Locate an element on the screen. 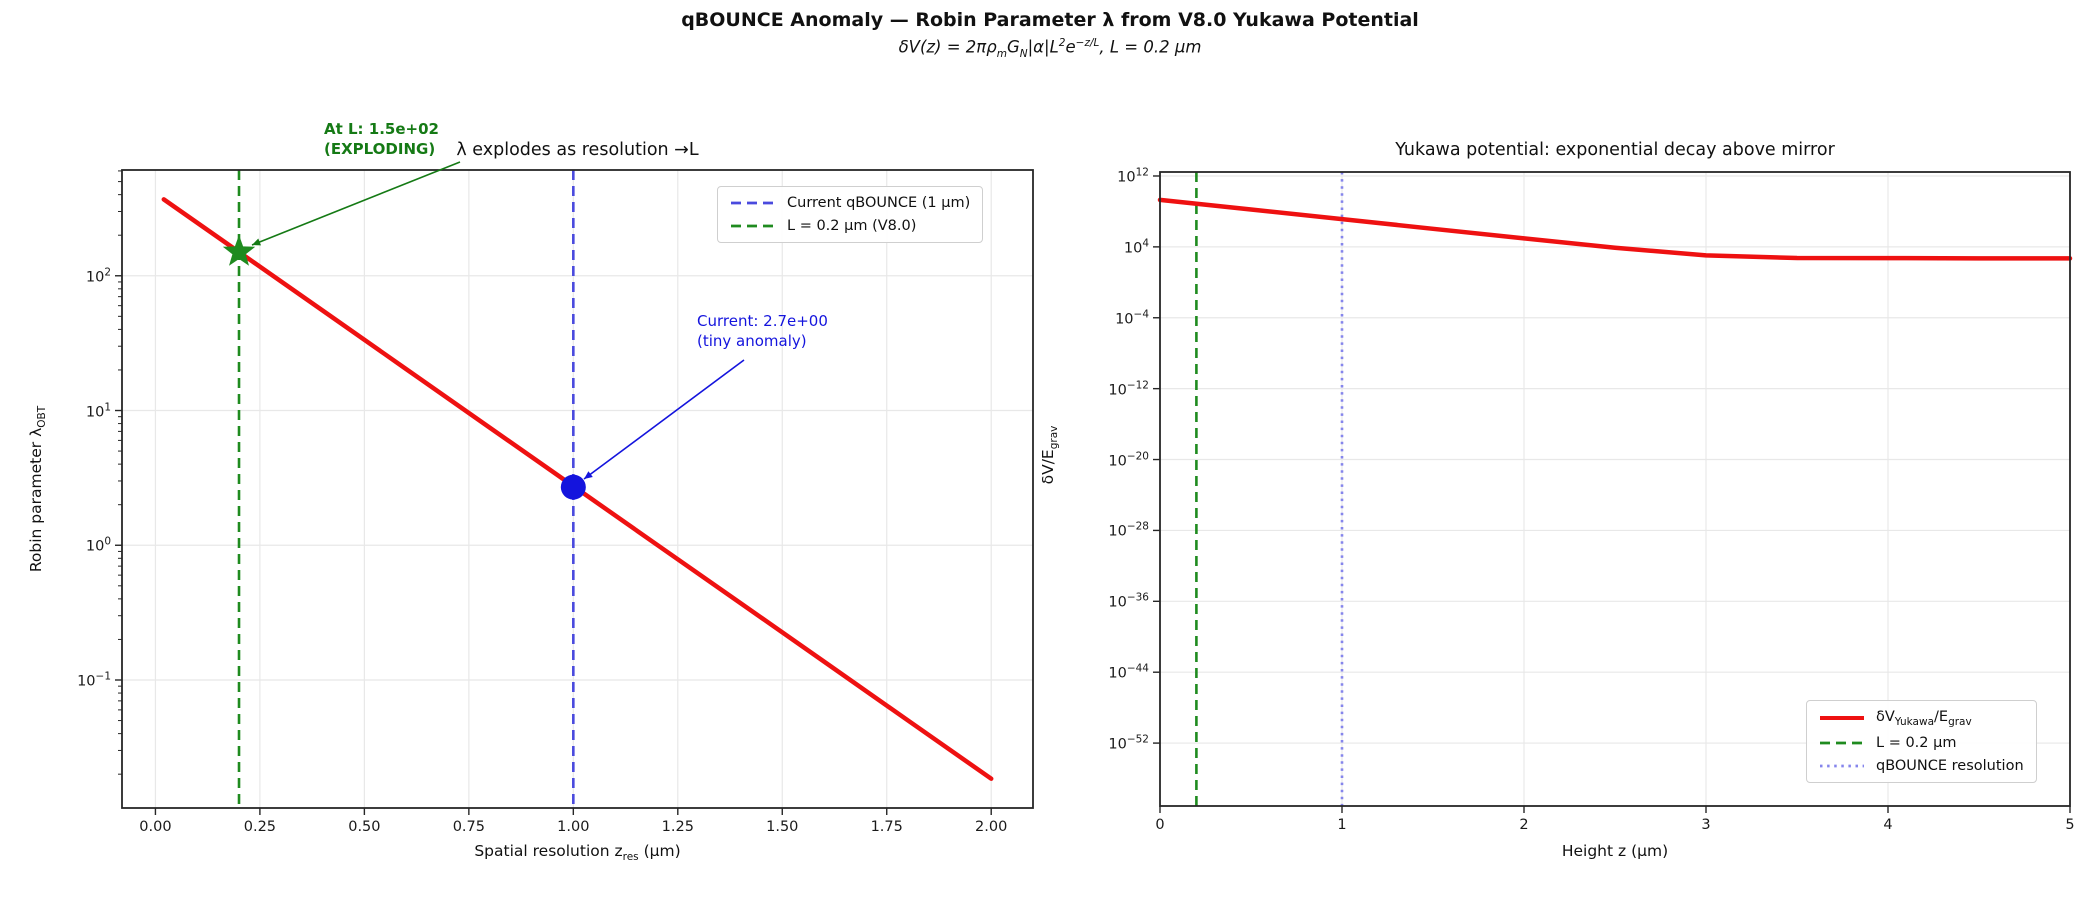  legend-entry-label: δVYukawa/Egrav is located at coordinates (1924, 718).